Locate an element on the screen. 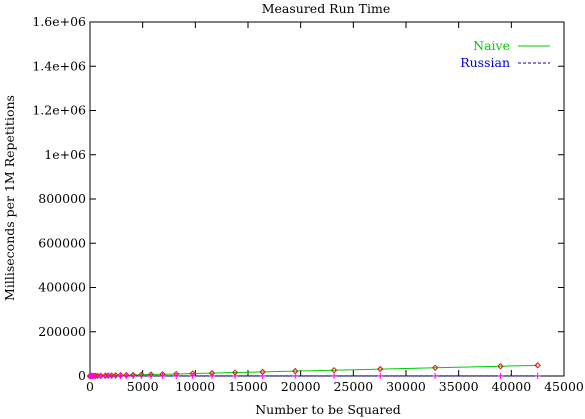 This screenshot has width=585, height=419. x-tick-label: 30000 is located at coordinates (406, 386).